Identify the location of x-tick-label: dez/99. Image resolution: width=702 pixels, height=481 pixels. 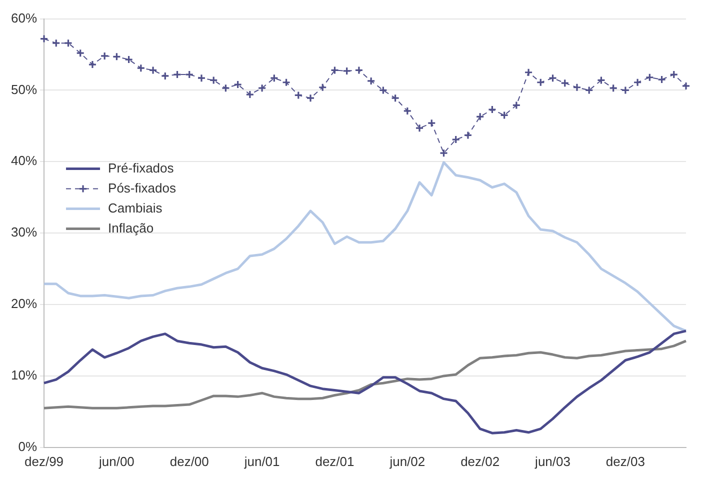
(44, 461).